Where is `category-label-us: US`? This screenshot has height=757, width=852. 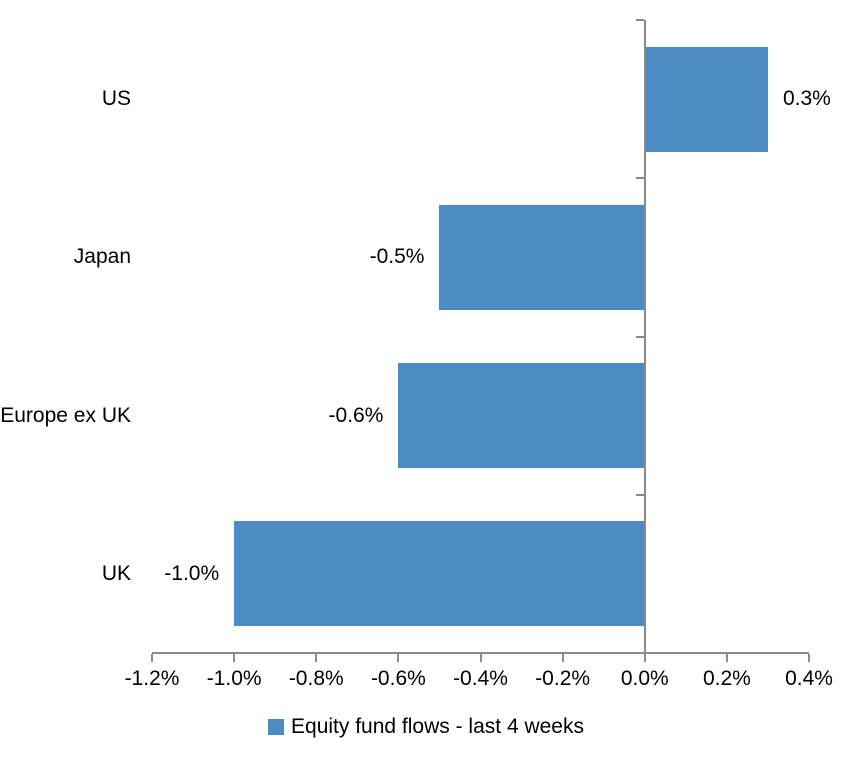 category-label-us: US is located at coordinates (116, 99).